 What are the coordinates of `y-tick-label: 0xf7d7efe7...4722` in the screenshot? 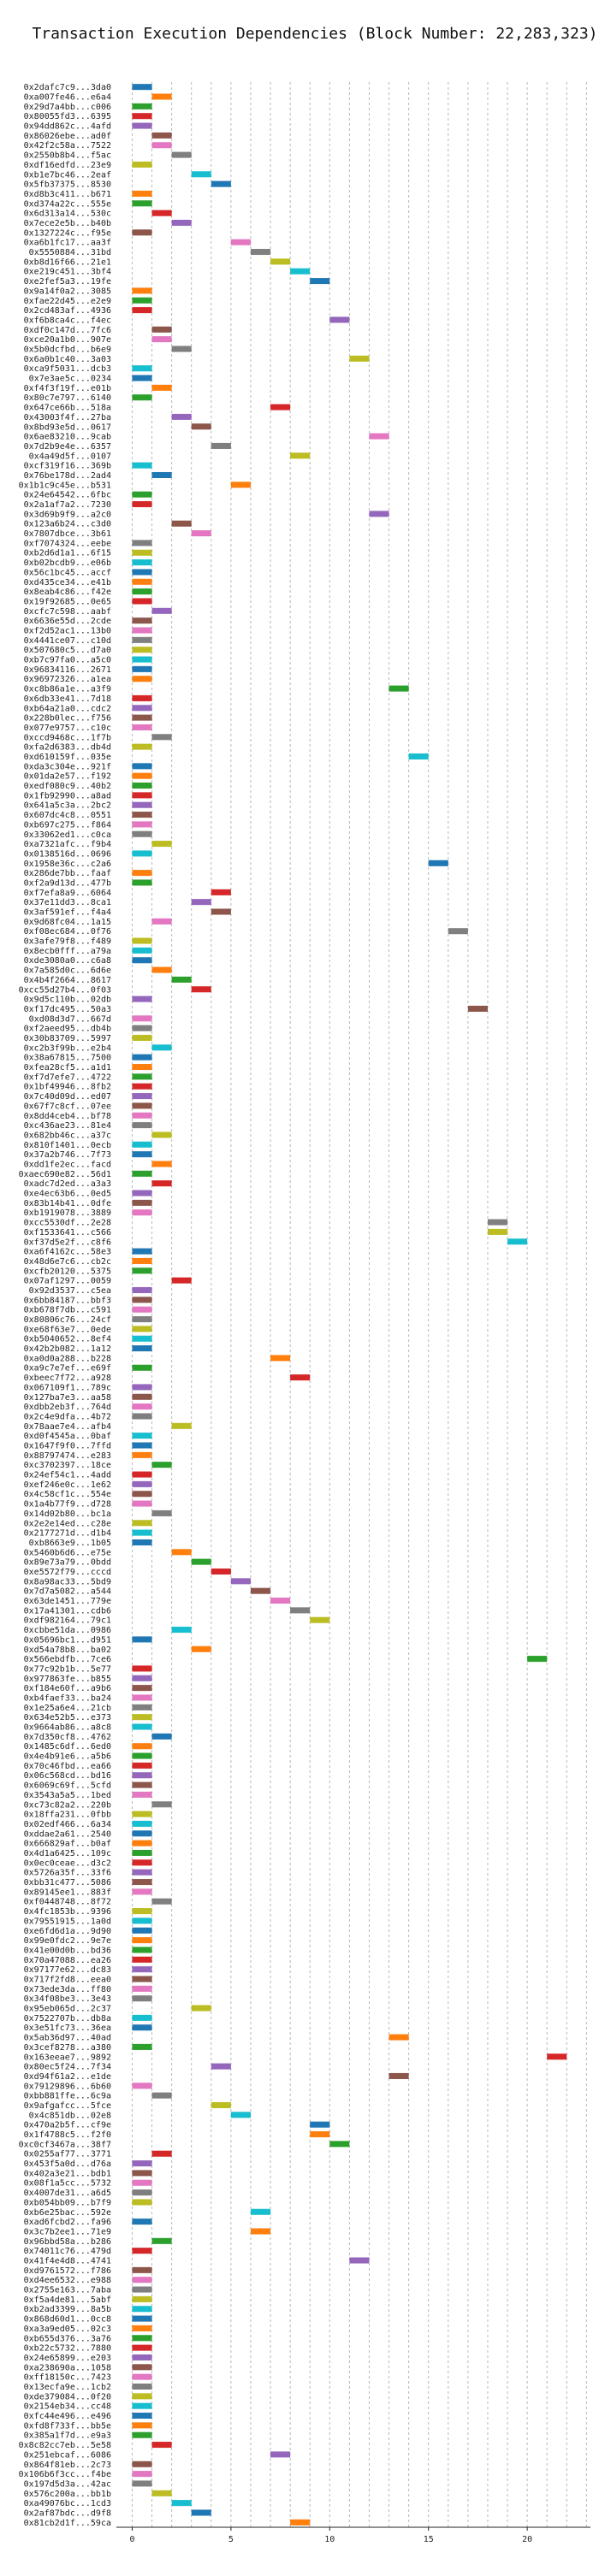 It's located at (67, 1077).